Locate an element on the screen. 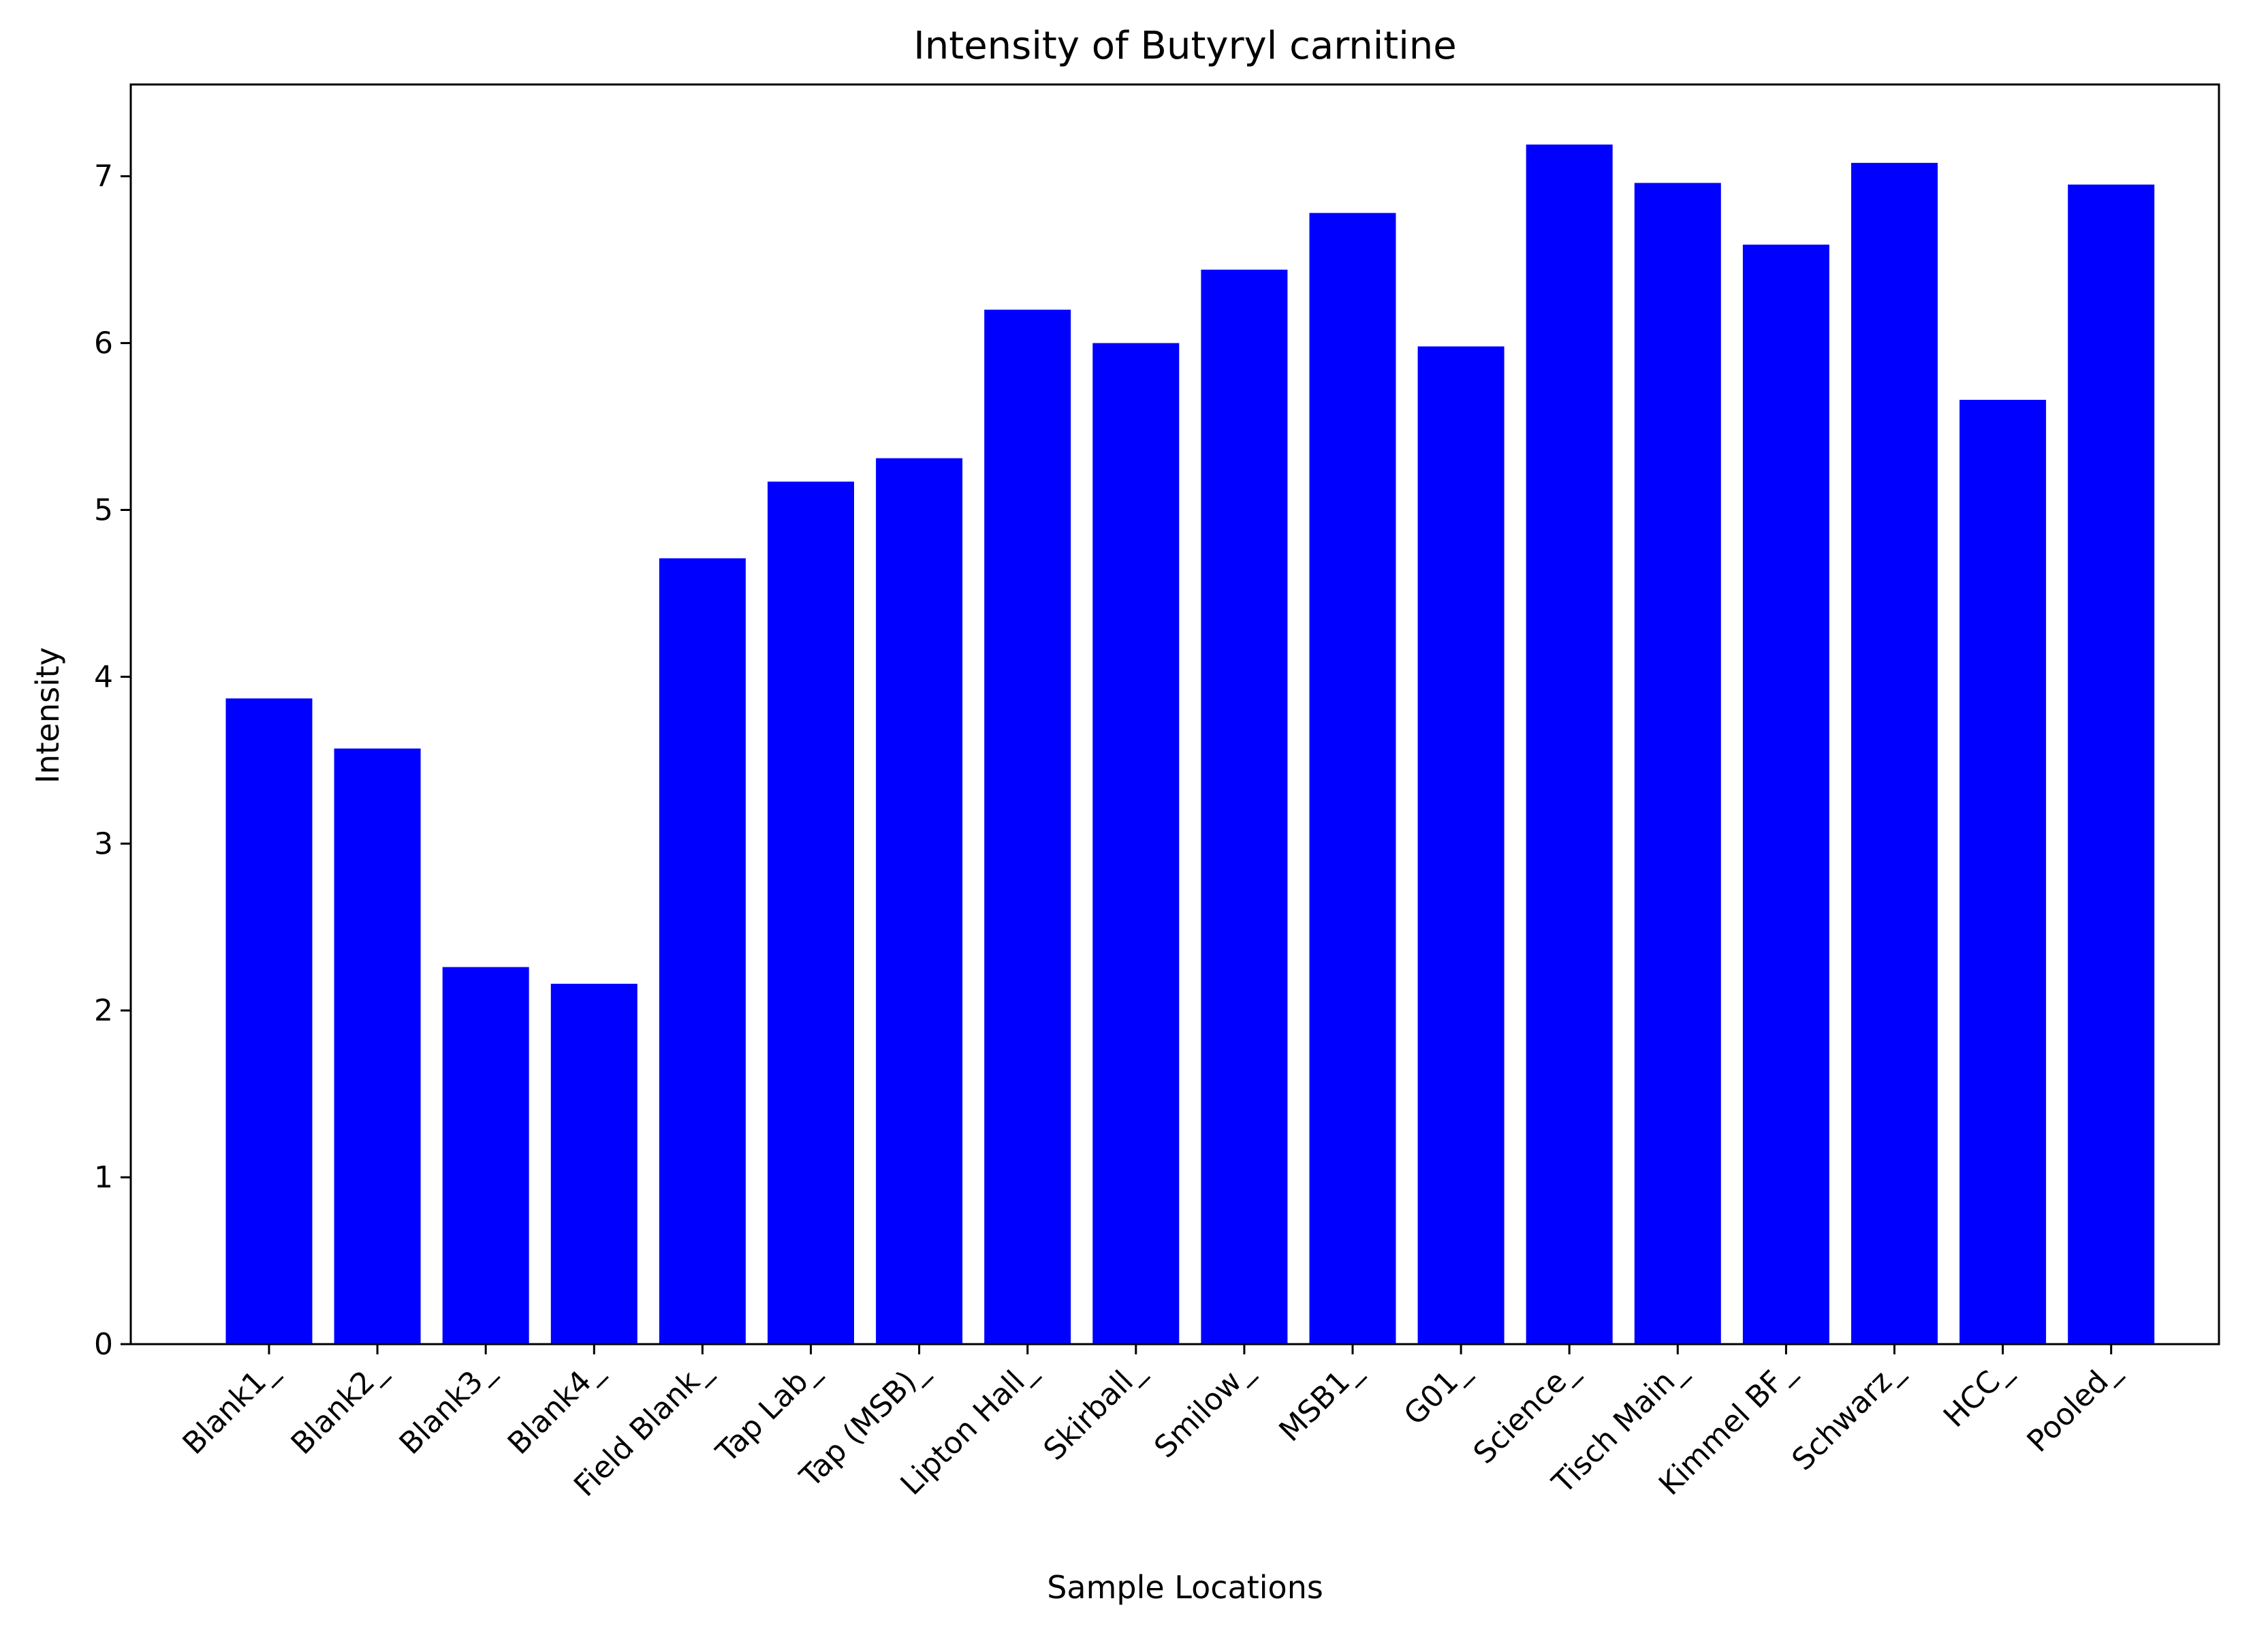 The width and height of the screenshot is (2268, 1633). x-tick-label-5: Tap Lab_ is located at coordinates (767, 1411).